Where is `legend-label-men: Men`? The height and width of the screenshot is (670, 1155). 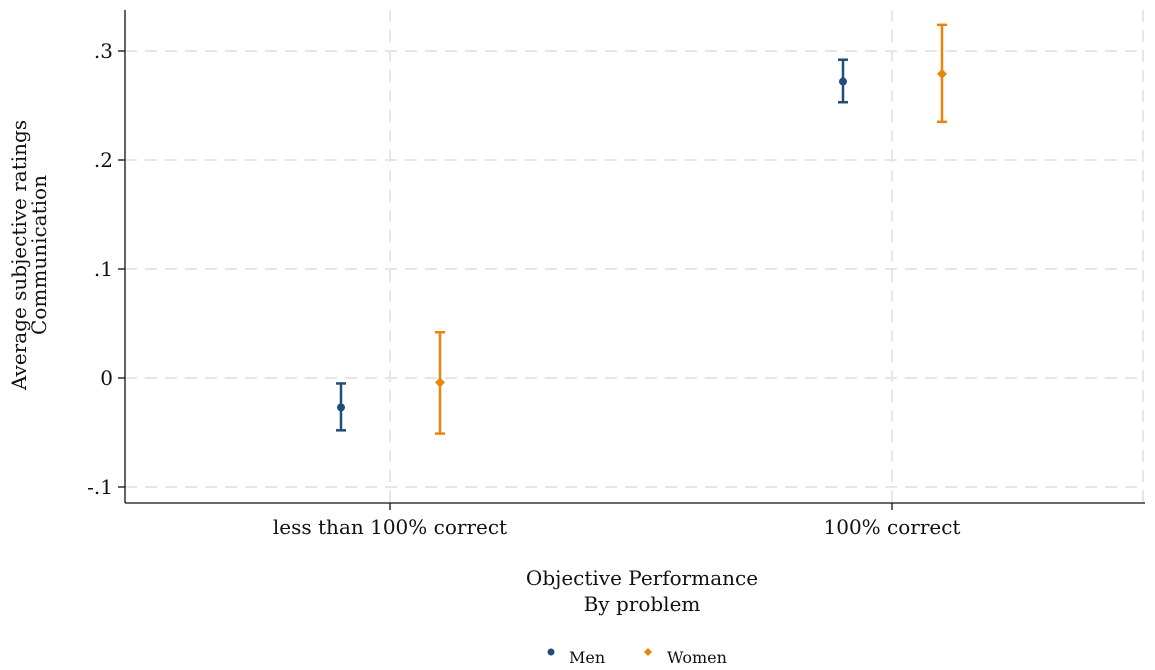 legend-label-men: Men is located at coordinates (587, 657).